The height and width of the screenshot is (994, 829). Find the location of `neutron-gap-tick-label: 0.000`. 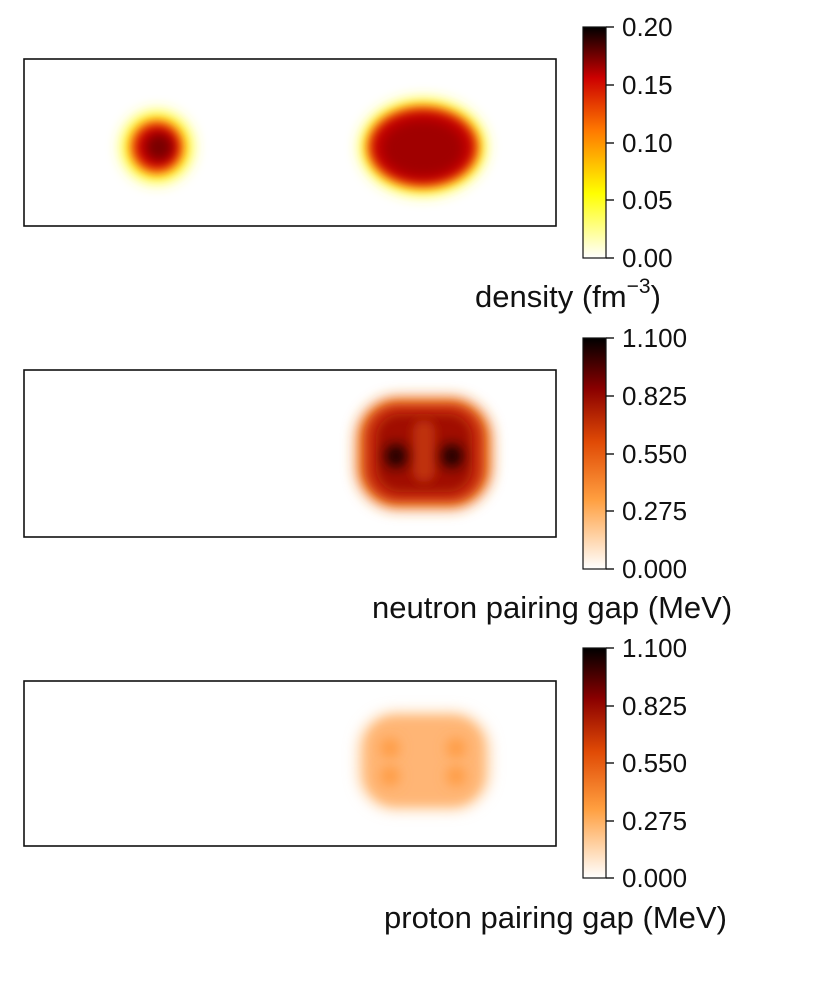

neutron-gap-tick-label: 0.000 is located at coordinates (654, 569).